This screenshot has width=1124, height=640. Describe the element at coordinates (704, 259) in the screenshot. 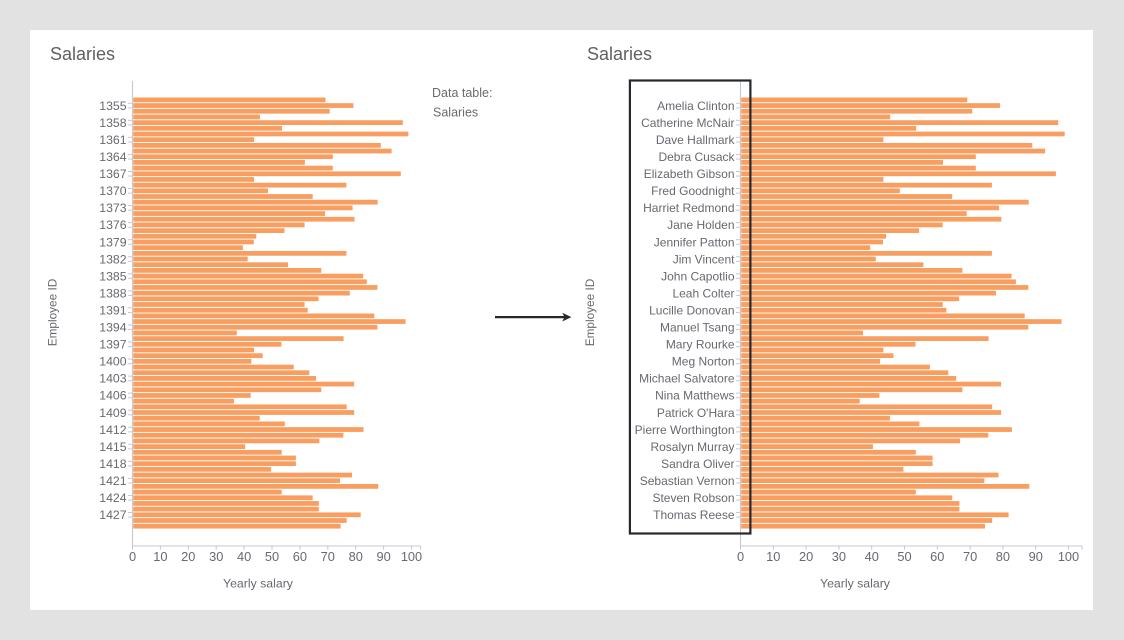

I see `svg-text: Jim Vincent` at that location.